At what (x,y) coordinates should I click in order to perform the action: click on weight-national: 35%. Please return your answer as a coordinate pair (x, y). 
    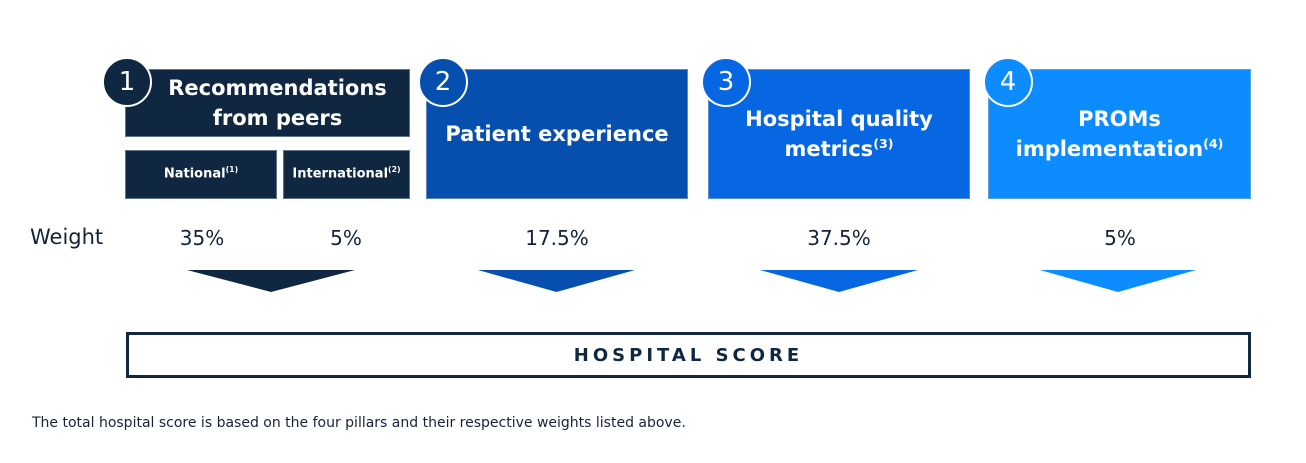
    Looking at the image, I should click on (202, 238).